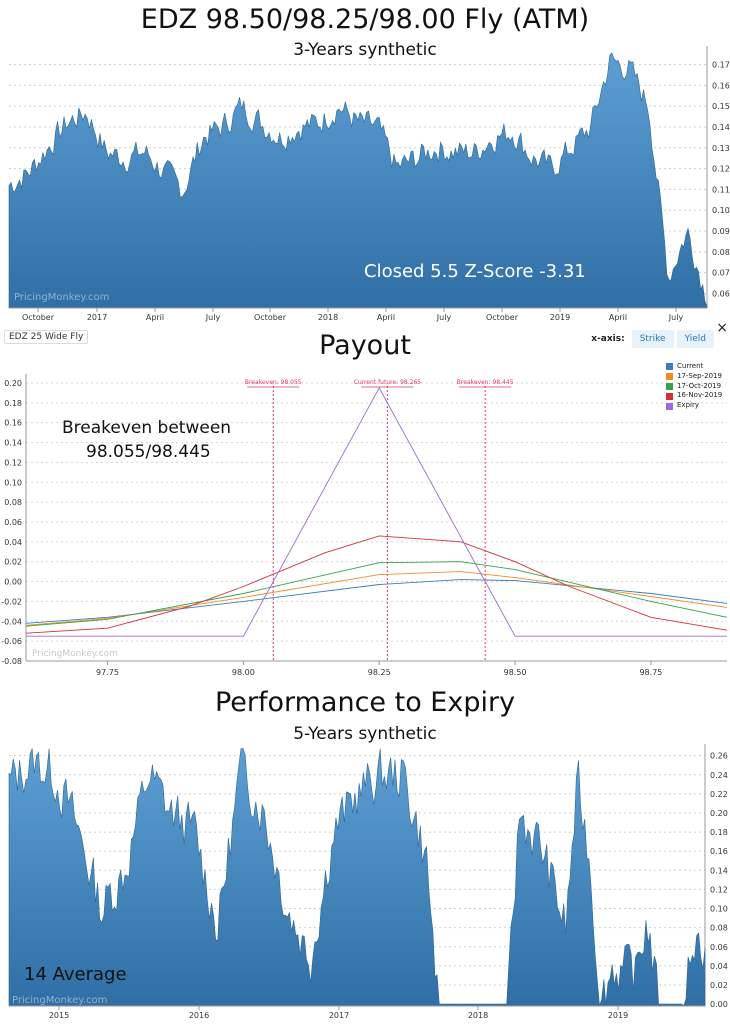 The height and width of the screenshot is (1024, 730). What do you see at coordinates (719, 756) in the screenshot?
I see `y-tick-label: 0.26` at bounding box center [719, 756].